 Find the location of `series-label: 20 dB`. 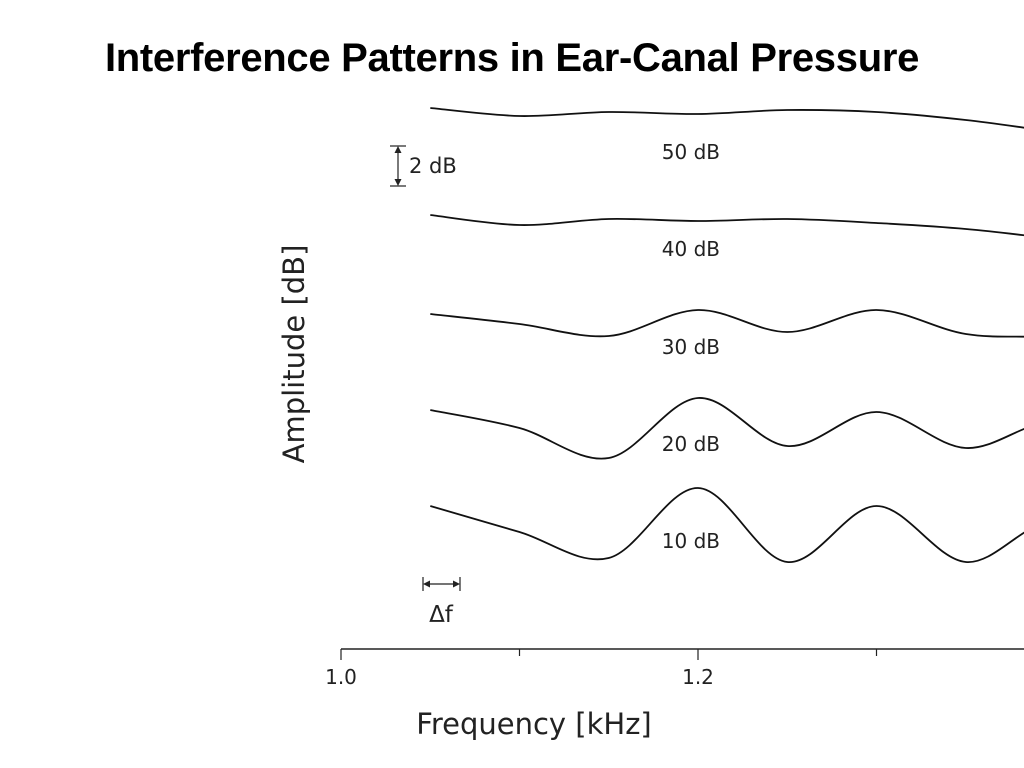

series-label: 20 dB is located at coordinates (691, 444).